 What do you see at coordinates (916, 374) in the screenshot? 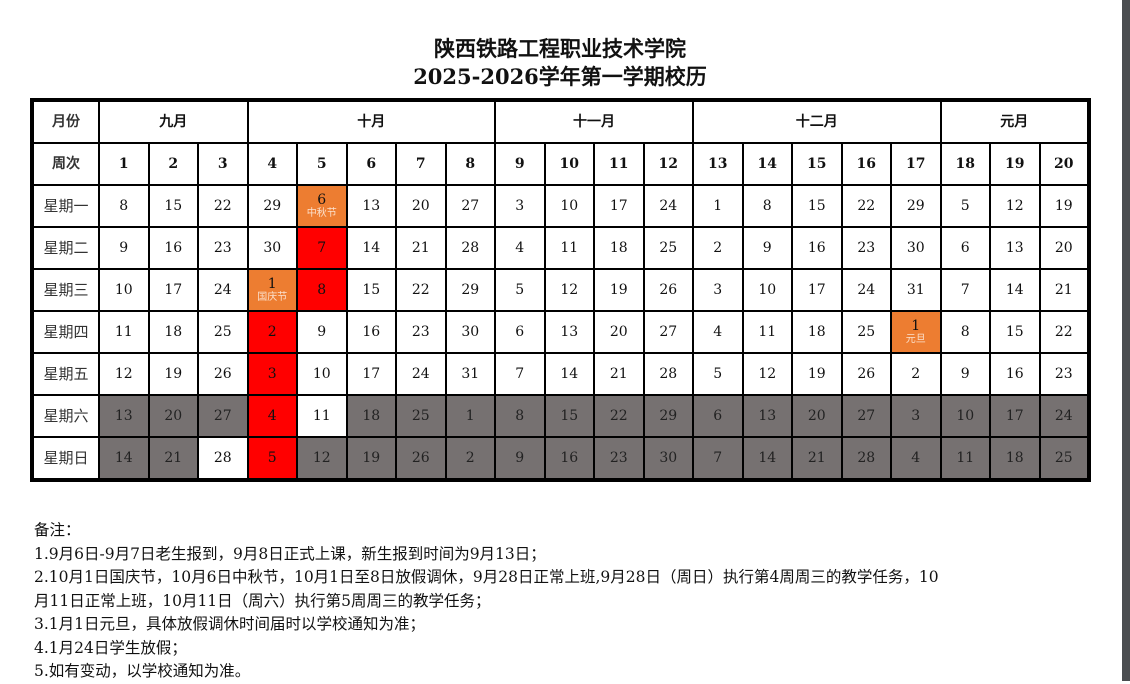
I see `day-cell: 2` at bounding box center [916, 374].